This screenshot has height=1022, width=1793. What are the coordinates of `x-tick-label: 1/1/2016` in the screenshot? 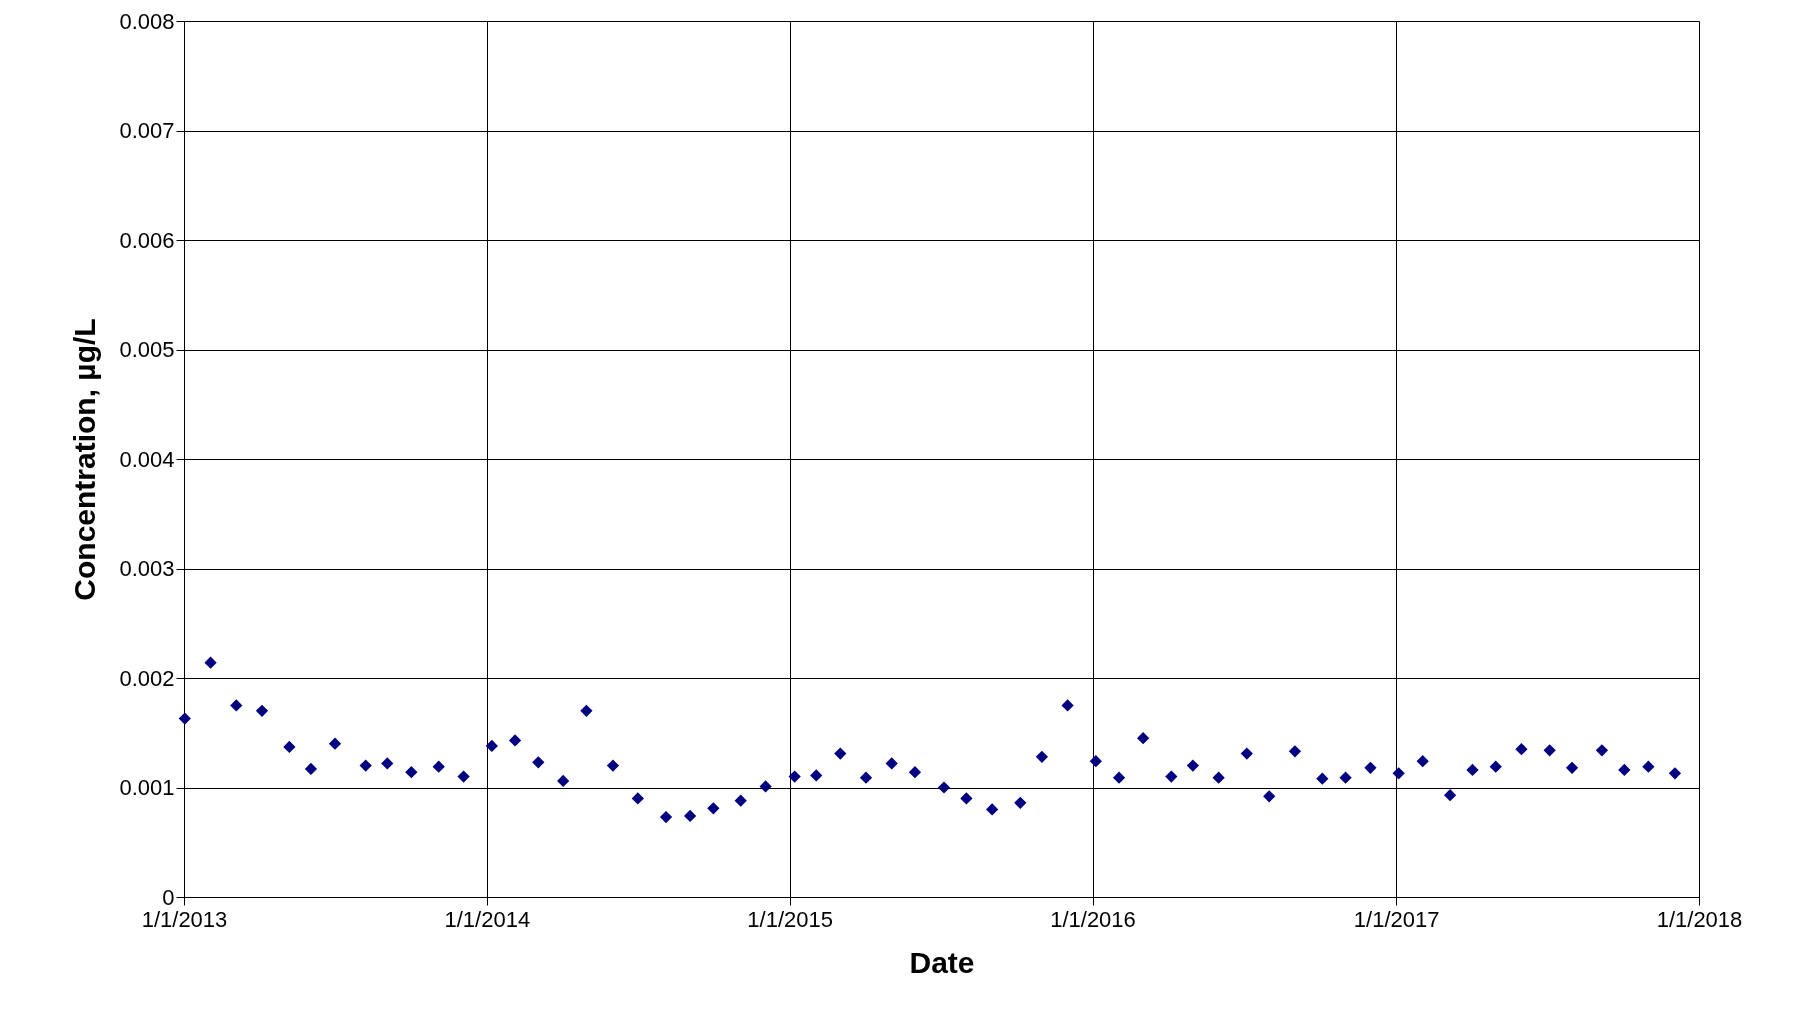 It's located at (1093, 919).